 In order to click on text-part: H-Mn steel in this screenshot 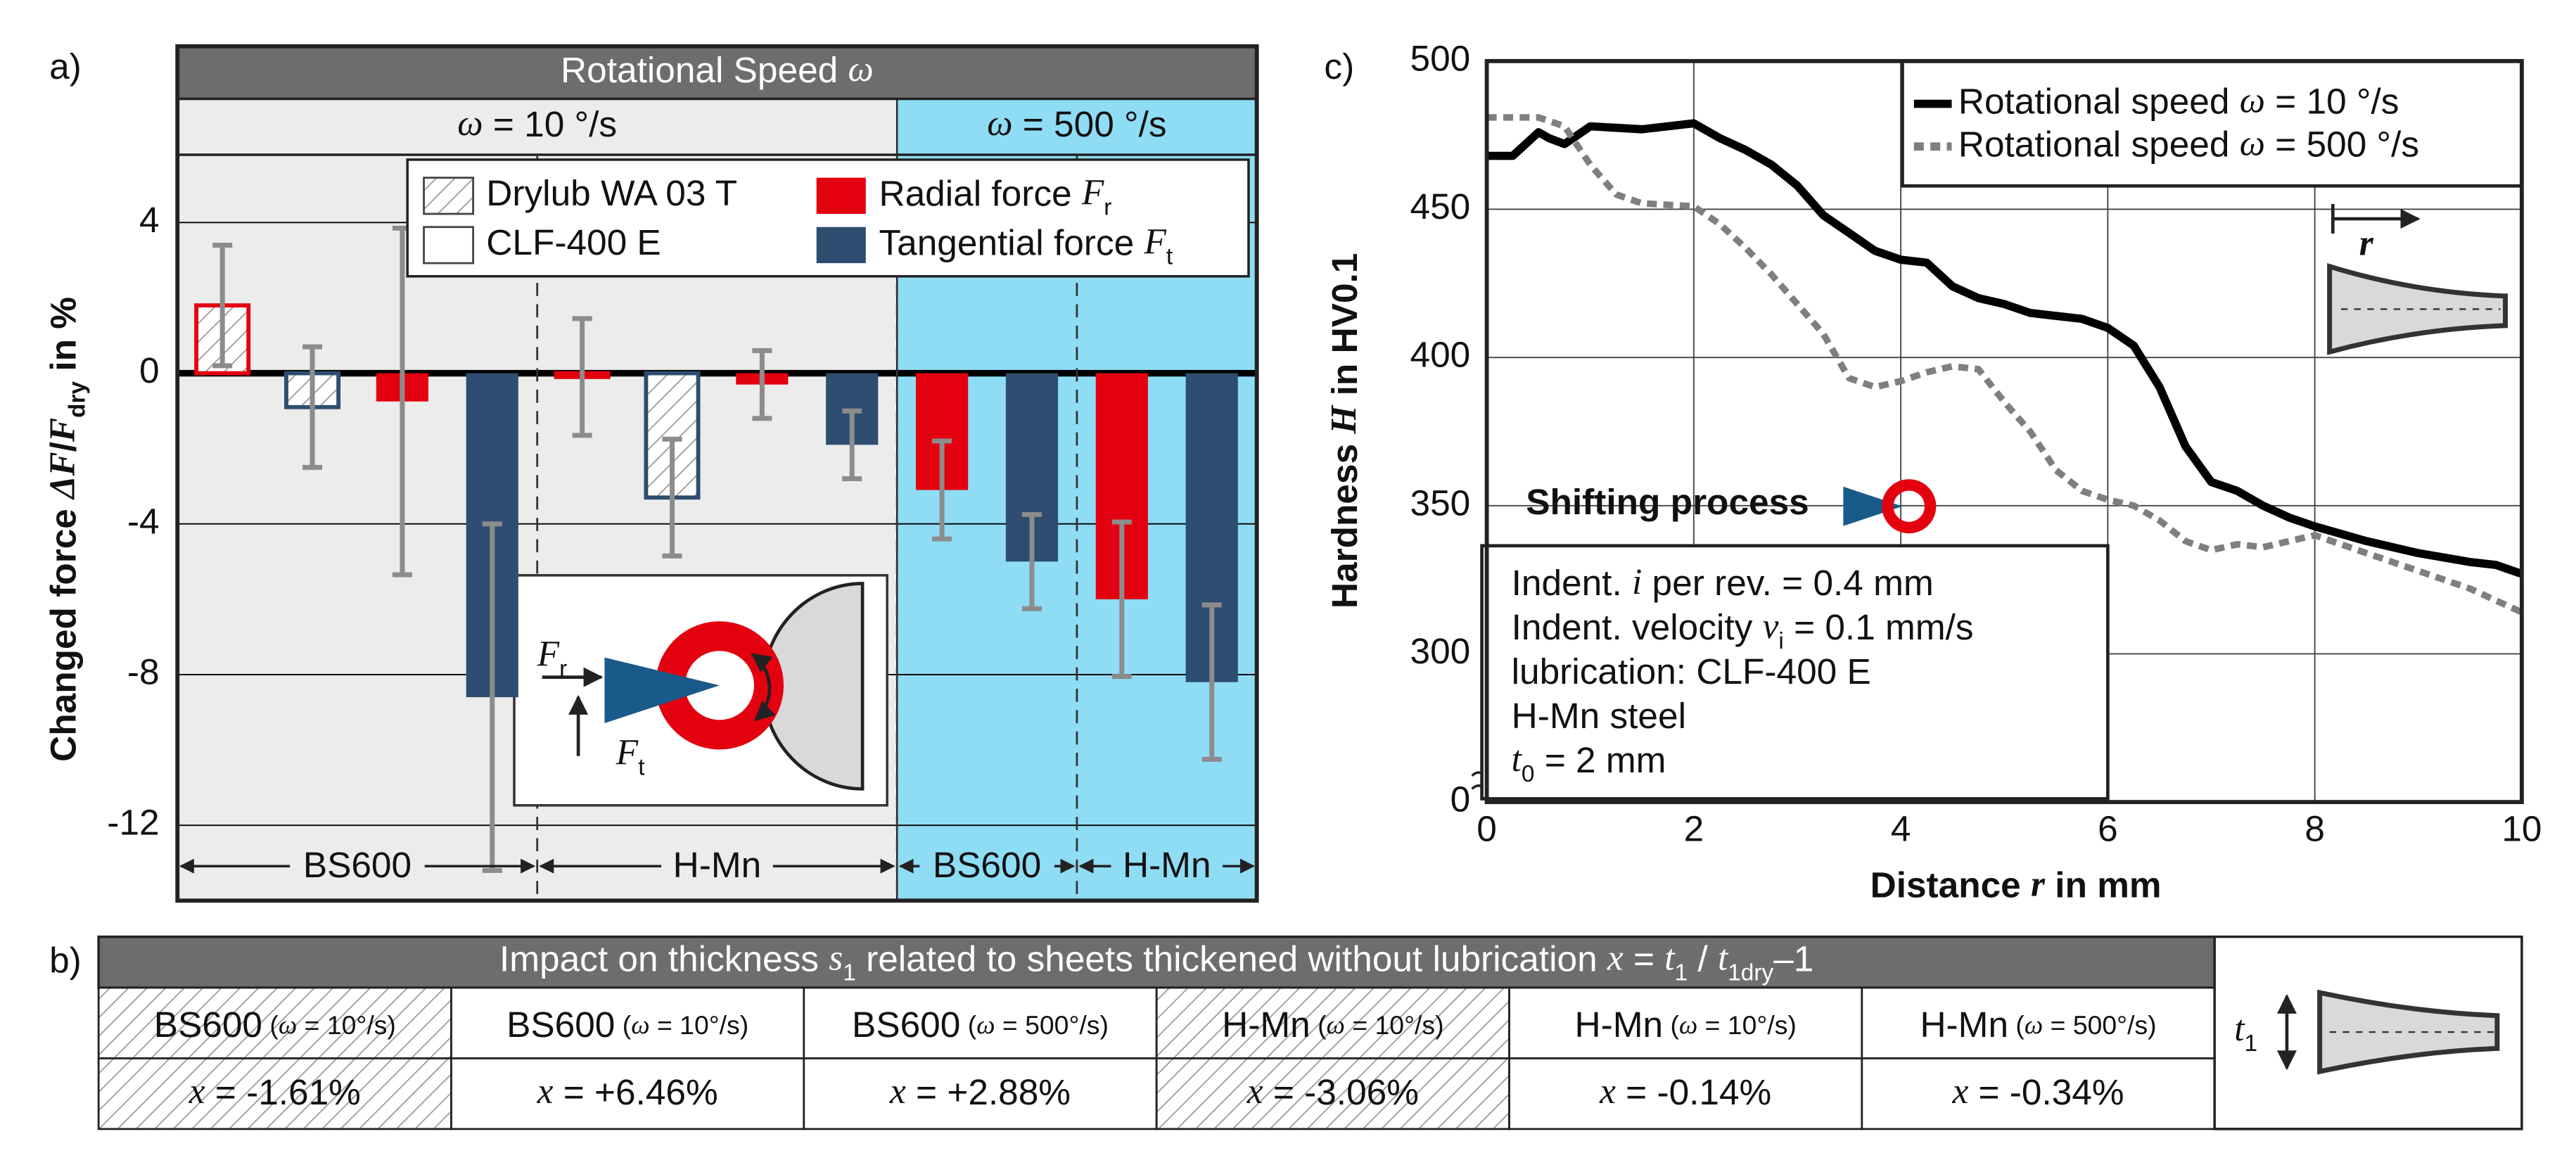, I will do `click(1599, 715)`.